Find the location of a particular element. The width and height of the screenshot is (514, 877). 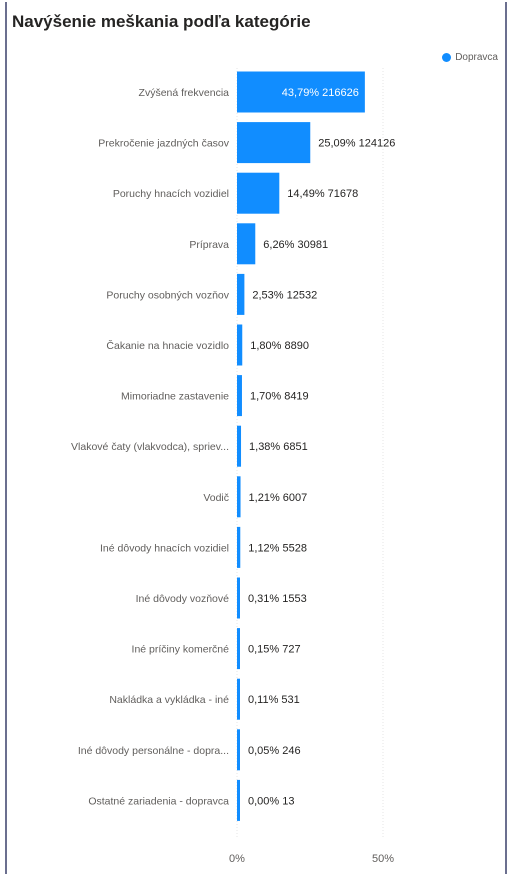

x-tick-label: 0% is located at coordinates (237, 859).